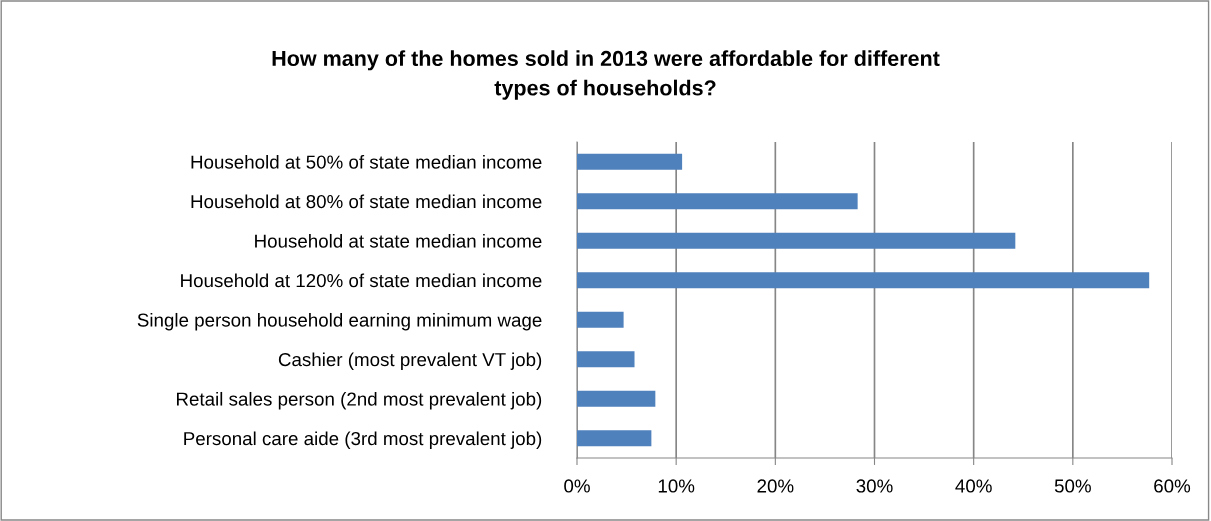  I want to click on y-tick-label: Household at 80% of state median income, so click(366, 201).